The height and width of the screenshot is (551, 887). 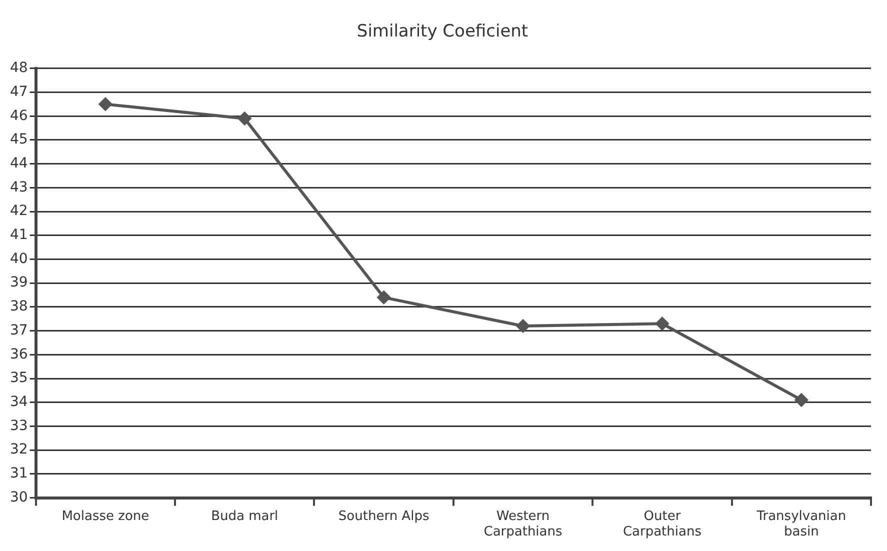 I want to click on y-tick-label: 45, so click(x=19, y=140).